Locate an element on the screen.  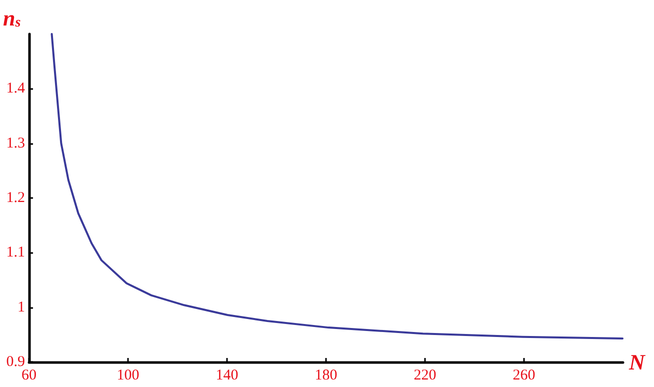
y-axis-title: ns is located at coordinates (12, 18).